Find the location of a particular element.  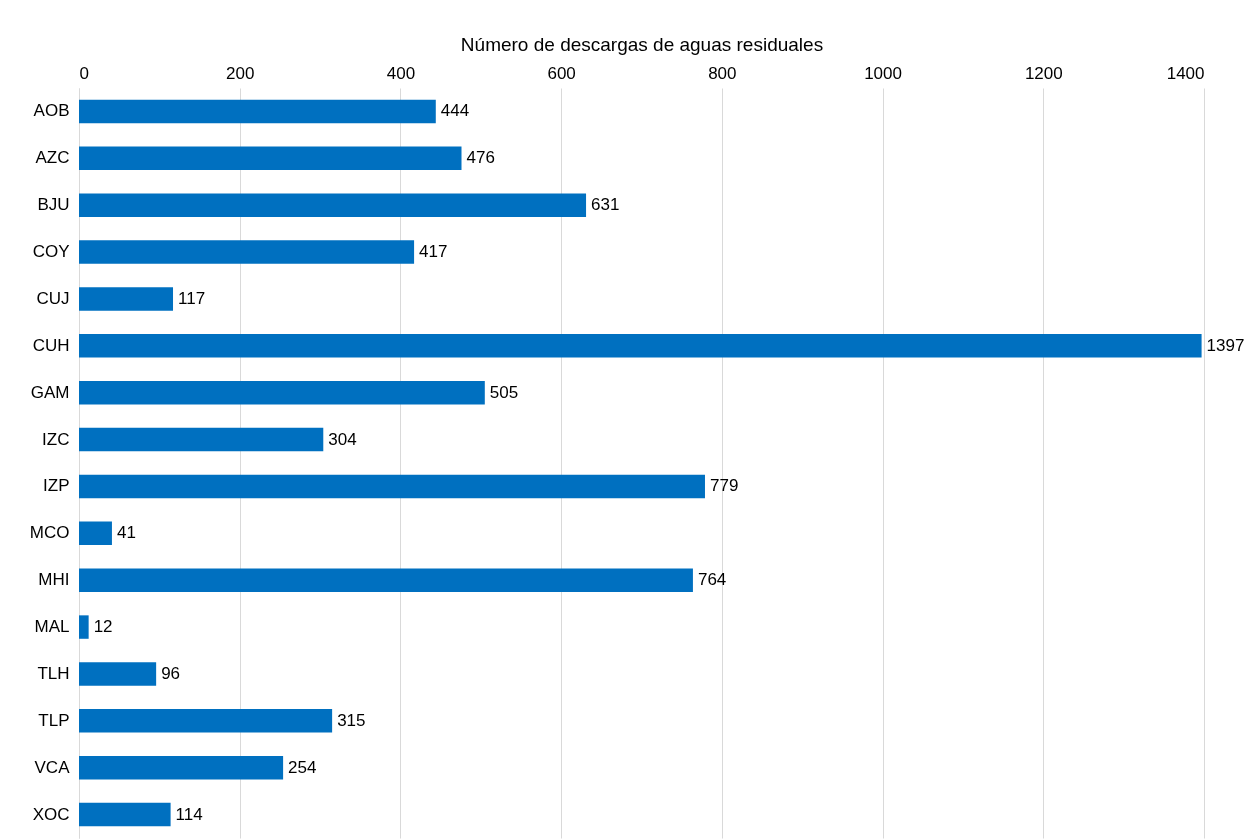

x-tick-label: 600 is located at coordinates (561, 73).